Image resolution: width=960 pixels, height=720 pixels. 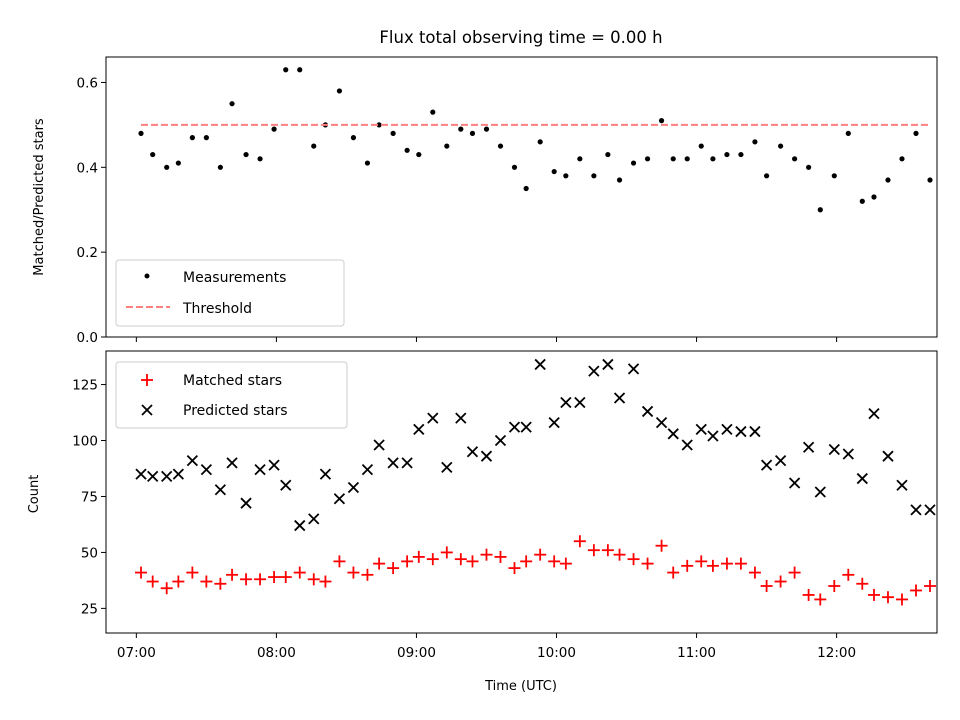 I want to click on legend-predicted-label: Predicted stars, so click(x=235, y=411).